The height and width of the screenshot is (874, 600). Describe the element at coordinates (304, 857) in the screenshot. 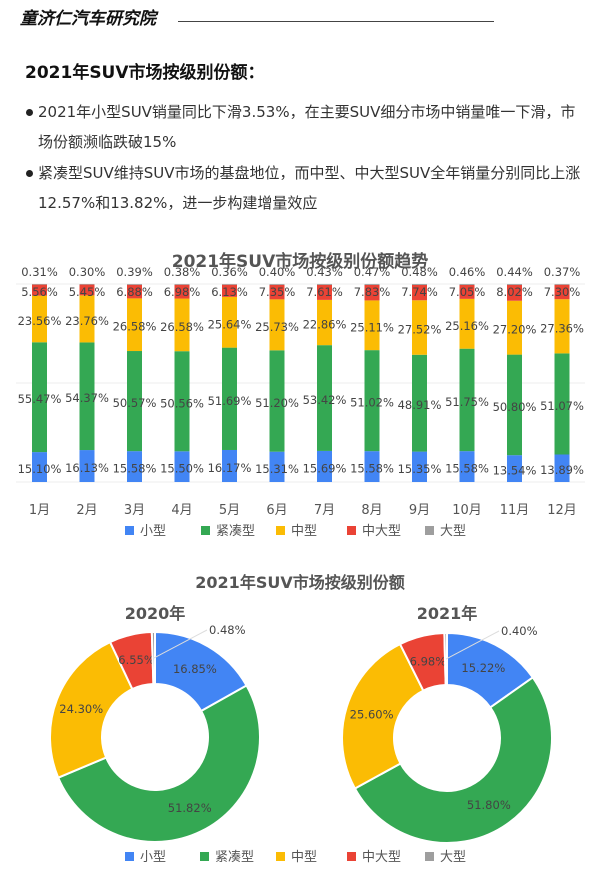

I see `legend-label: 中型` at that location.